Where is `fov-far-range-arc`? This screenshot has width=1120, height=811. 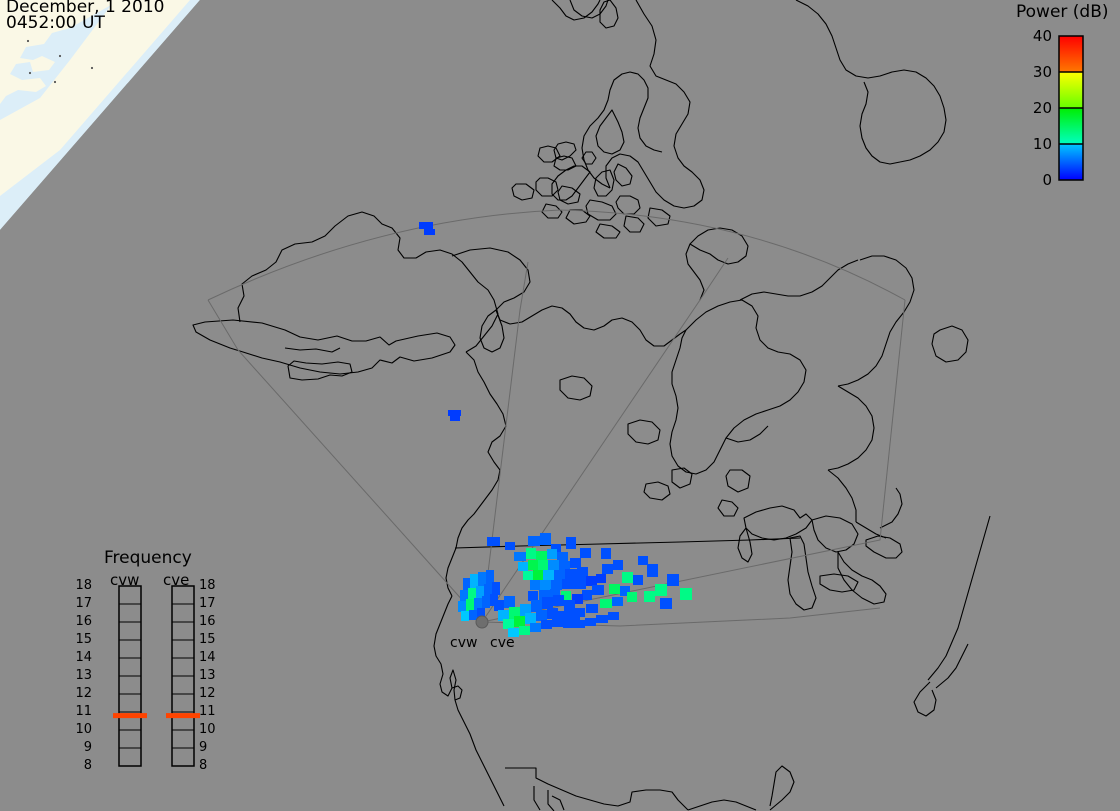
fov-far-range-arc is located at coordinates (556, 255).